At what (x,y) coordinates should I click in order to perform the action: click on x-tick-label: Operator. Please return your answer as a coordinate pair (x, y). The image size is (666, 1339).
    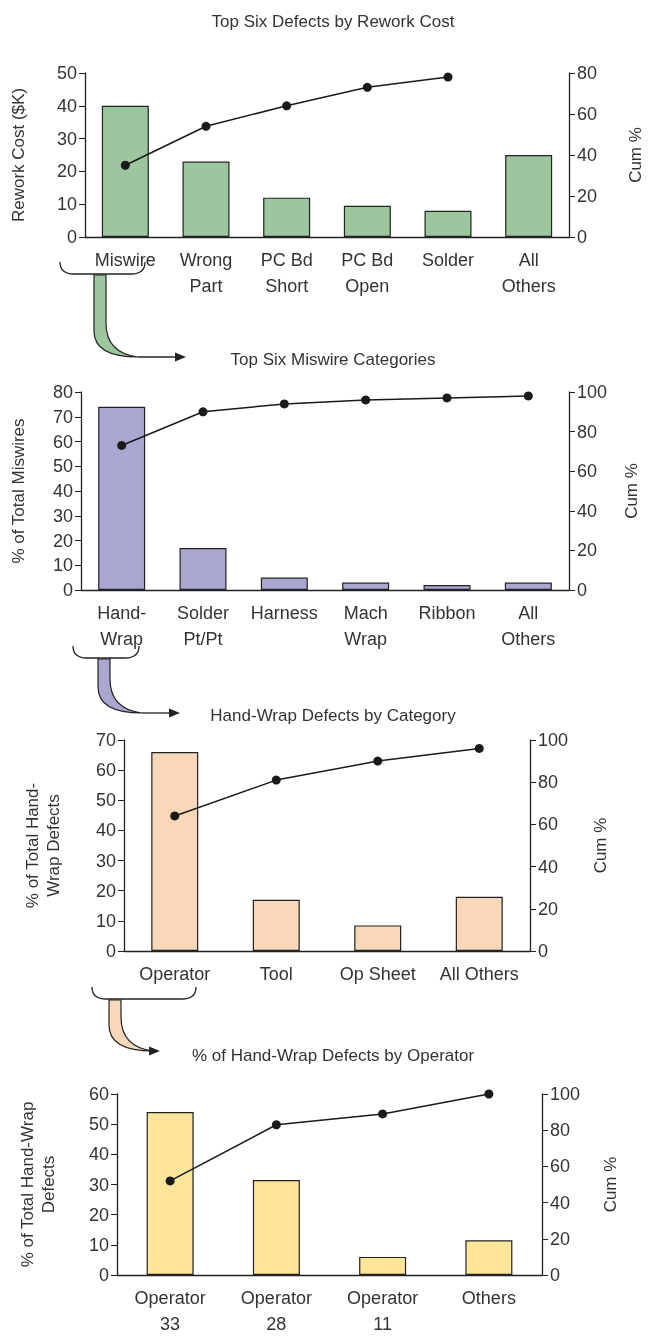
    Looking at the image, I should click on (175, 974).